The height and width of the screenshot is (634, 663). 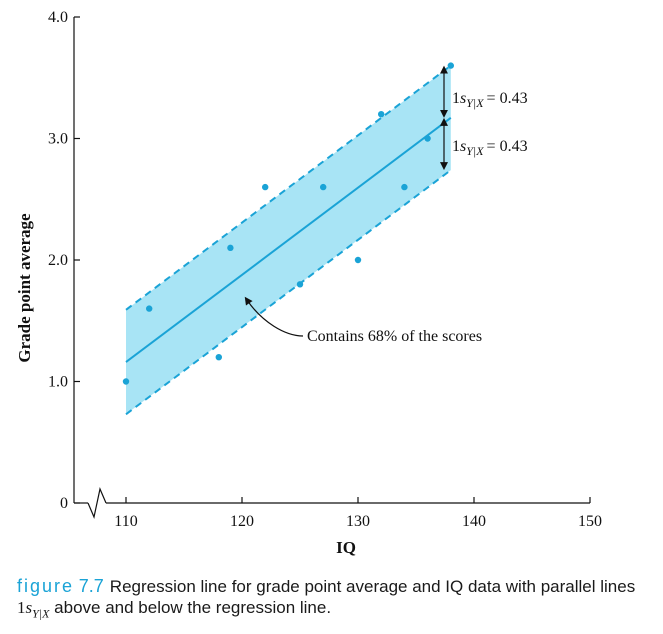 What do you see at coordinates (41, 613) in the screenshot?
I see `caption-math-subscript: Y|X` at bounding box center [41, 613].